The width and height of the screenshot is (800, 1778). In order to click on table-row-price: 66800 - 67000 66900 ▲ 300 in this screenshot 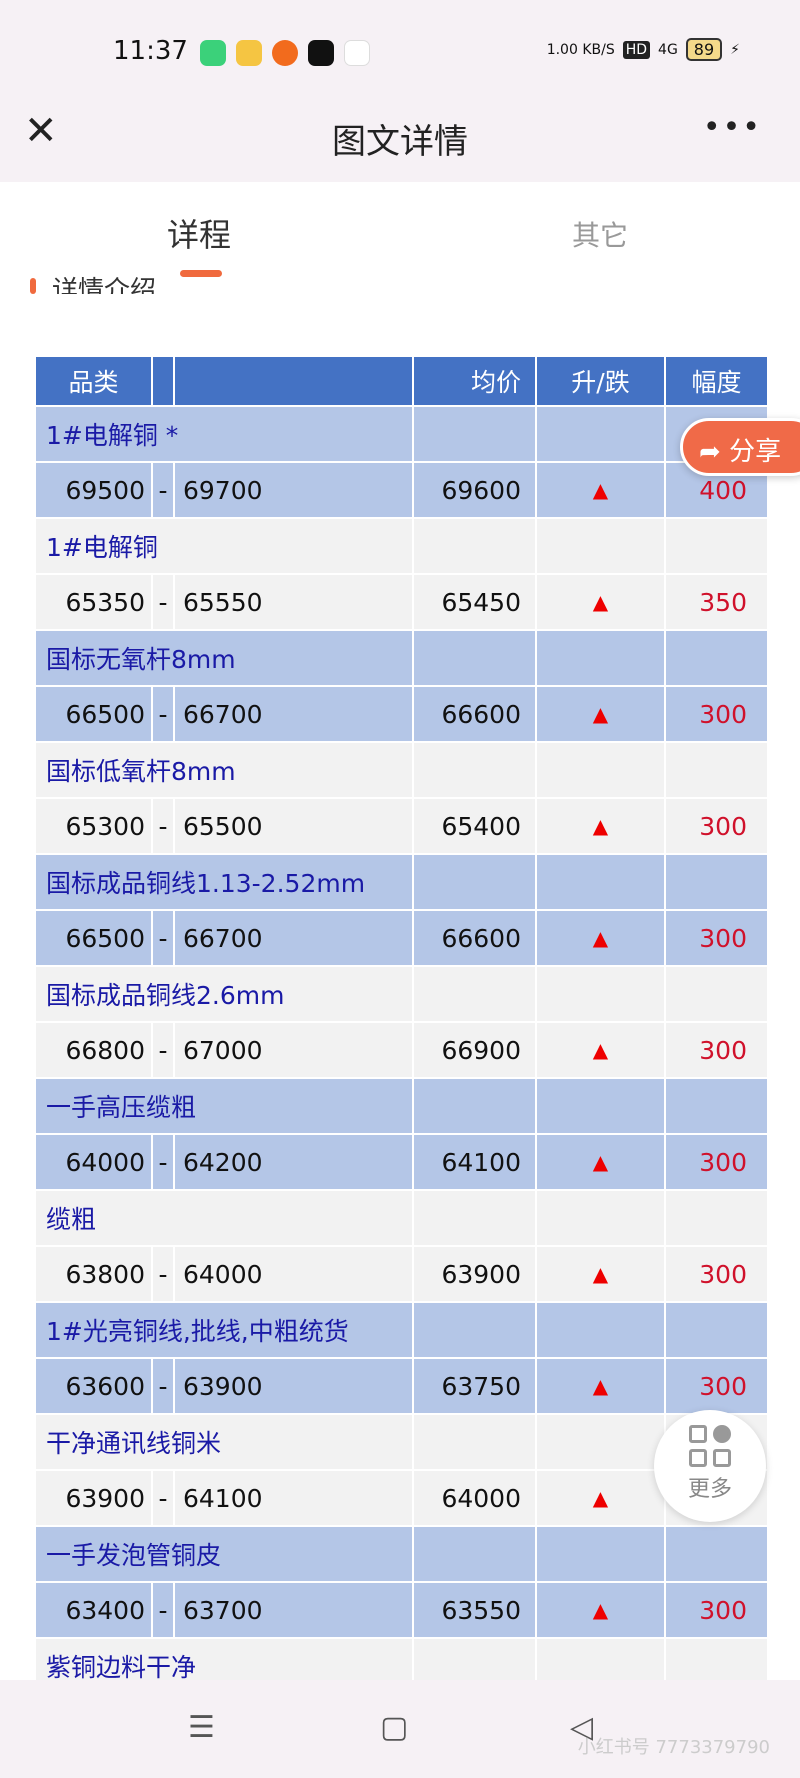, I will do `click(401, 1050)`.